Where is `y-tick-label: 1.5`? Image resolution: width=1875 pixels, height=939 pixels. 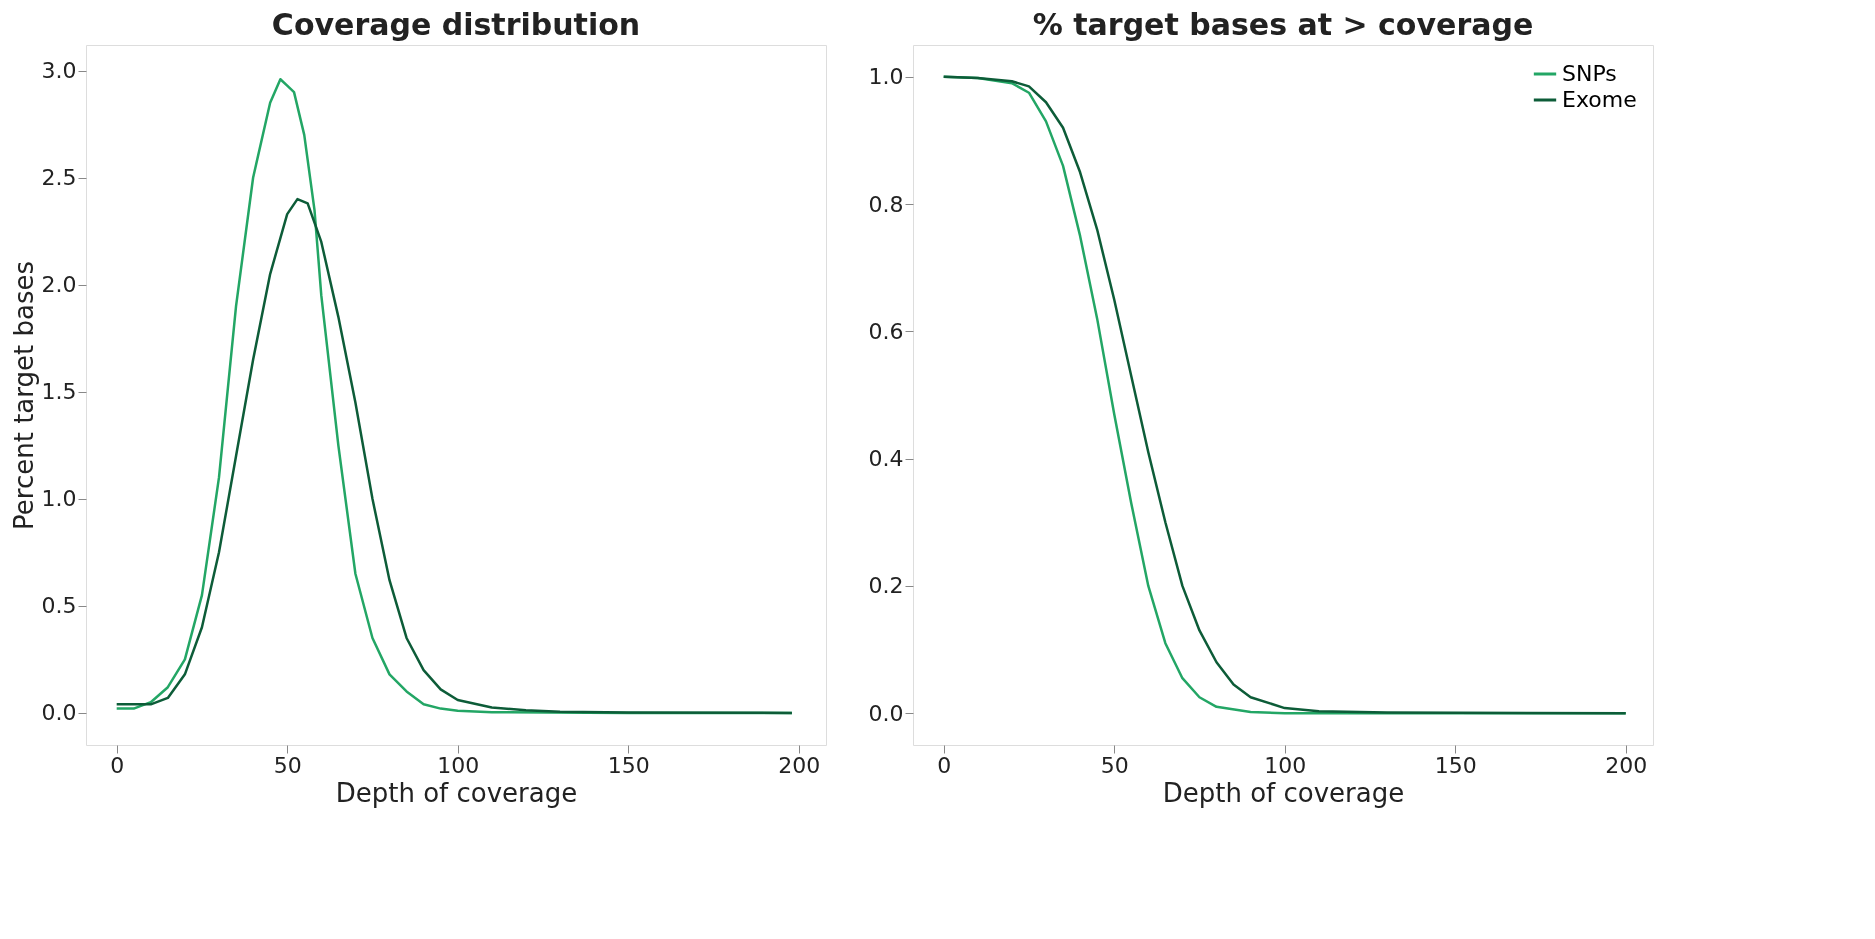
y-tick-label: 1.5 is located at coordinates (59, 392).